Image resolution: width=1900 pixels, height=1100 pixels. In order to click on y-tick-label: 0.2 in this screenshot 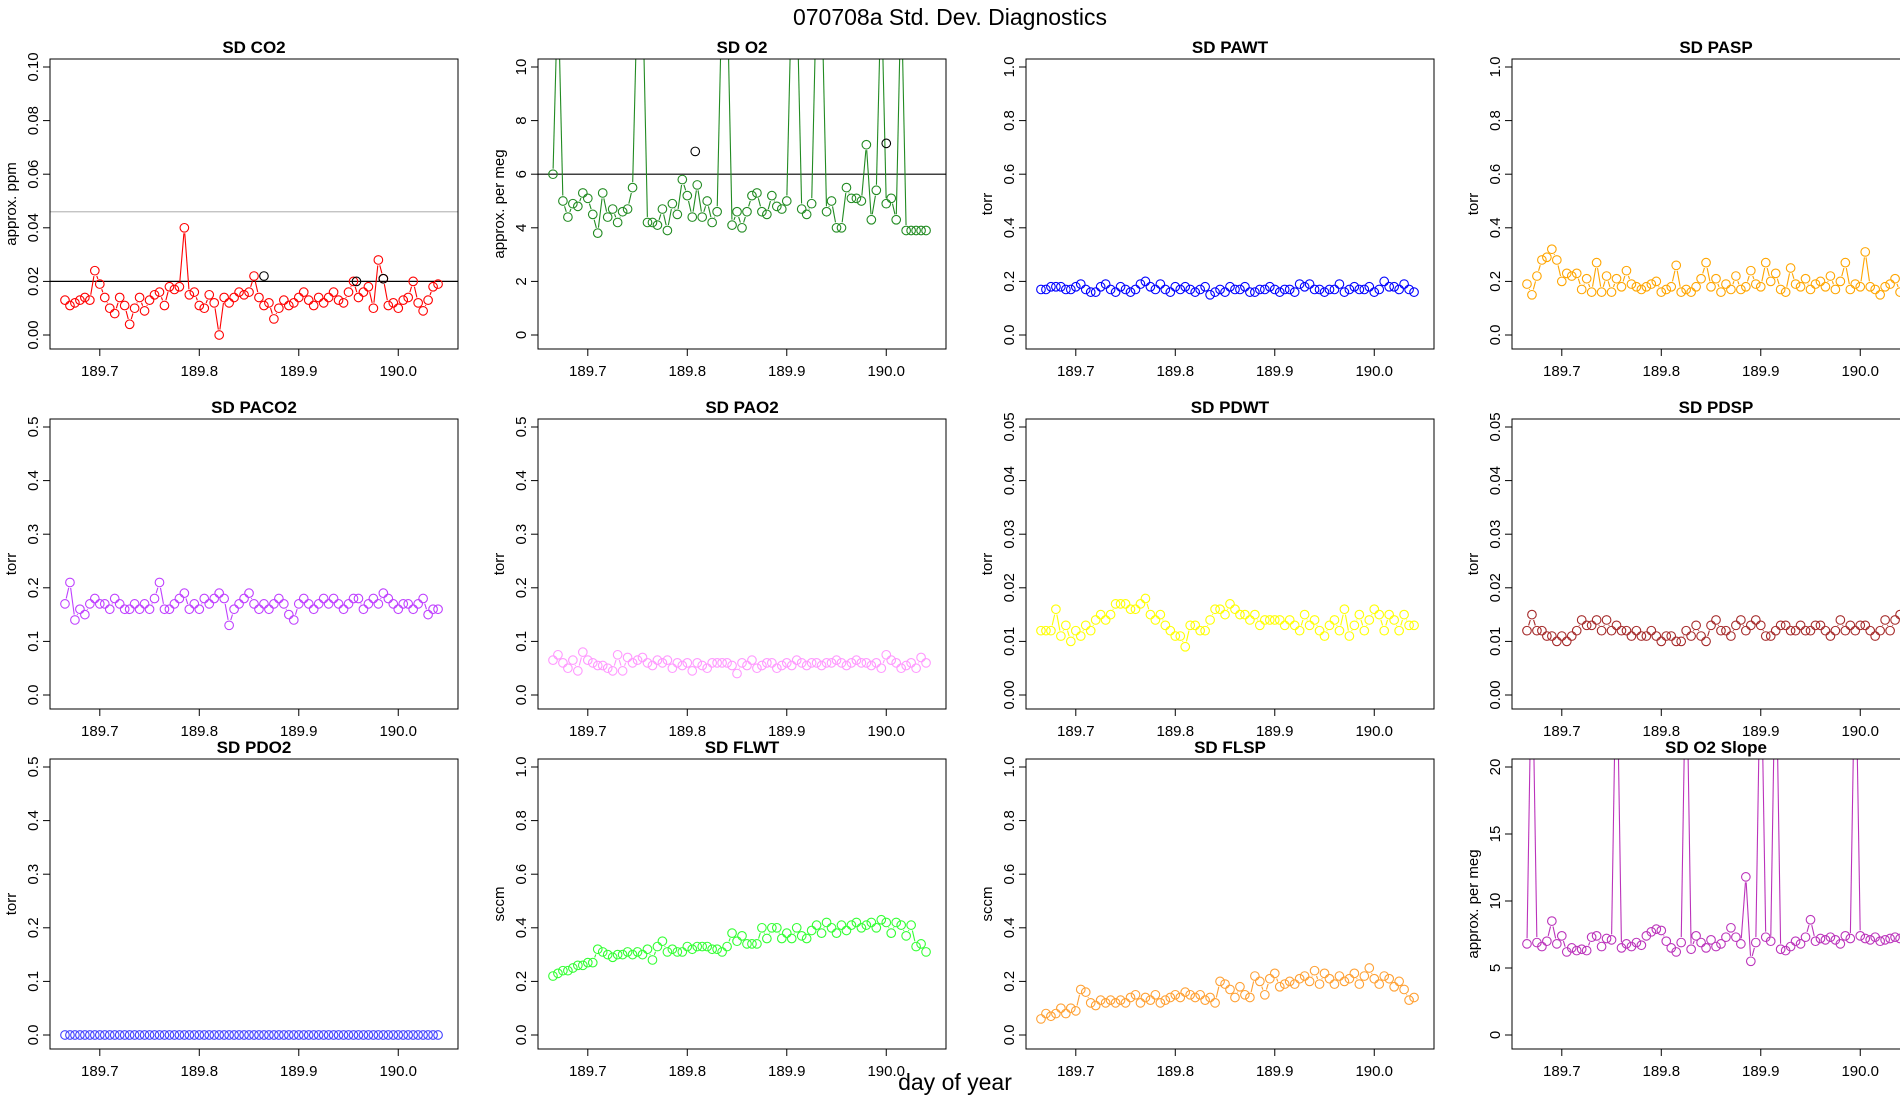, I will do `click(521, 587)`.